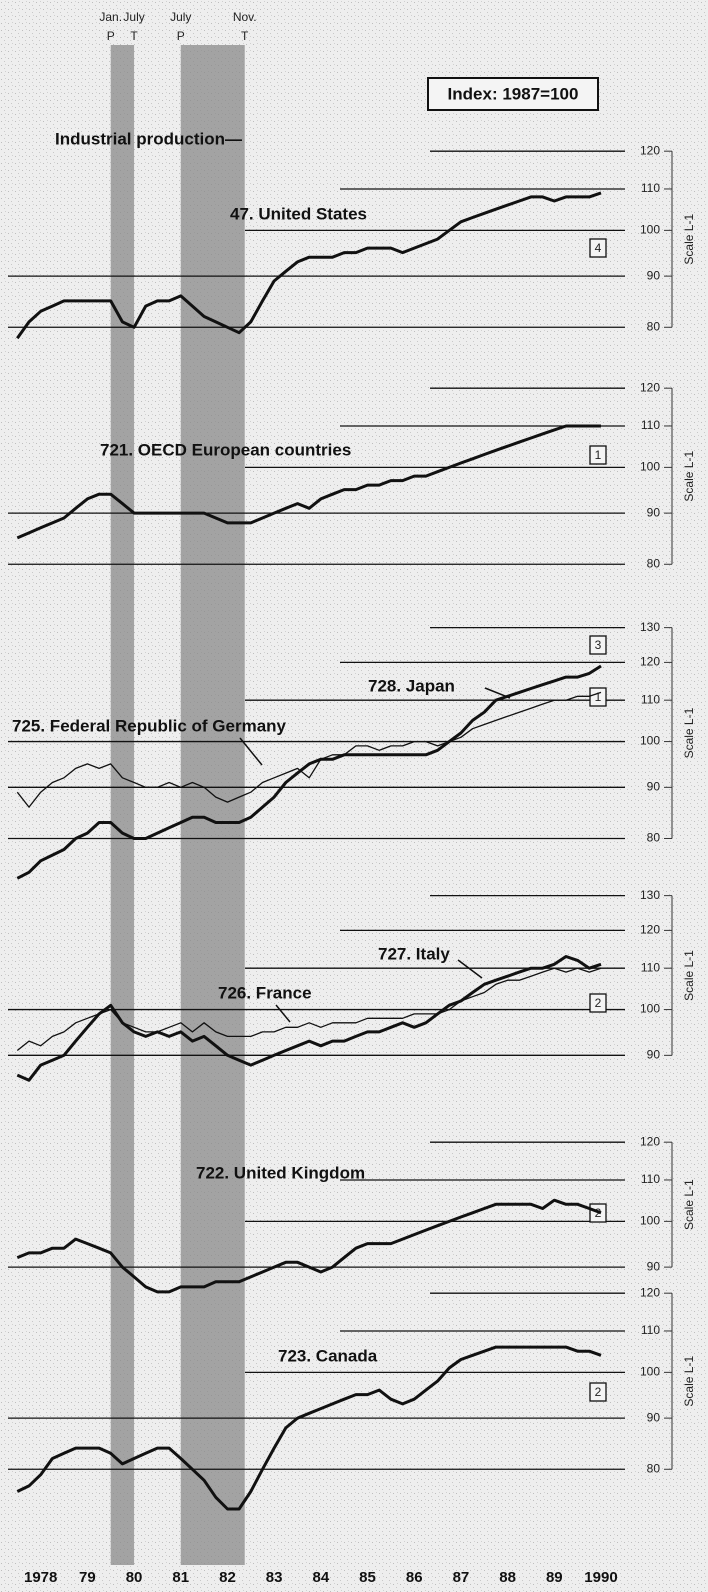  What do you see at coordinates (245, 17) in the screenshot?
I see `recession-end-month: Nov.` at bounding box center [245, 17].